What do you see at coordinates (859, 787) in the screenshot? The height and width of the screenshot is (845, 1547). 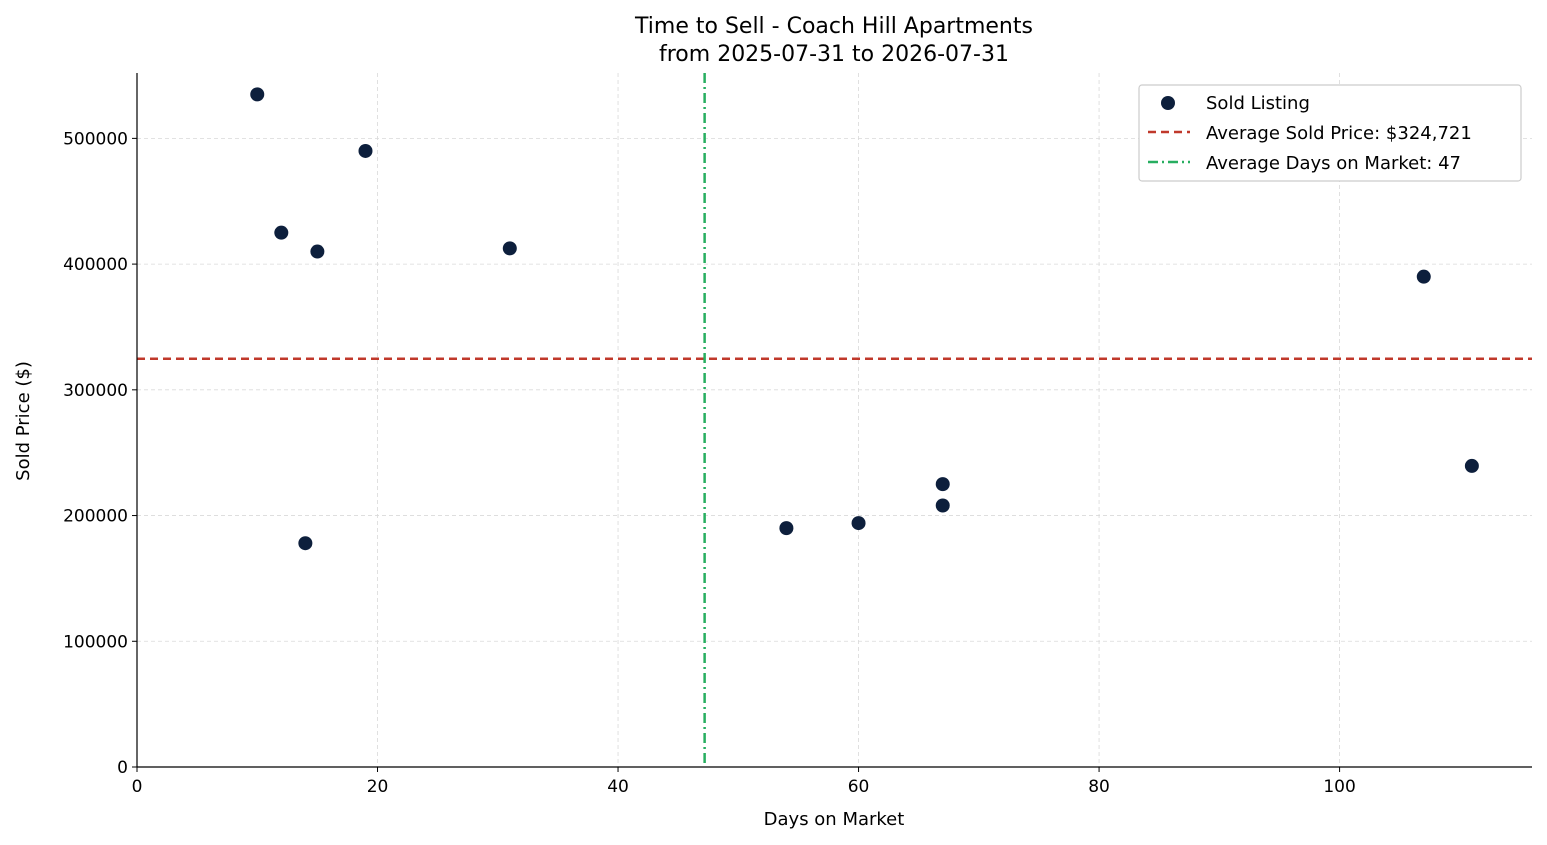 I see `x-tick-label: 60` at bounding box center [859, 787].